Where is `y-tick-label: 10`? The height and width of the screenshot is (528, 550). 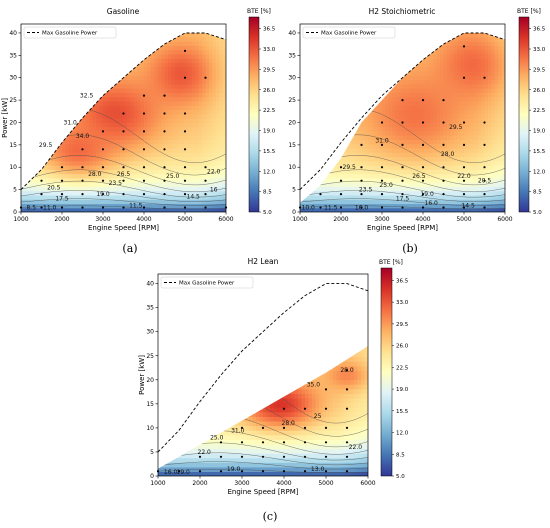
y-tick-label: 10 is located at coordinates (13, 167).